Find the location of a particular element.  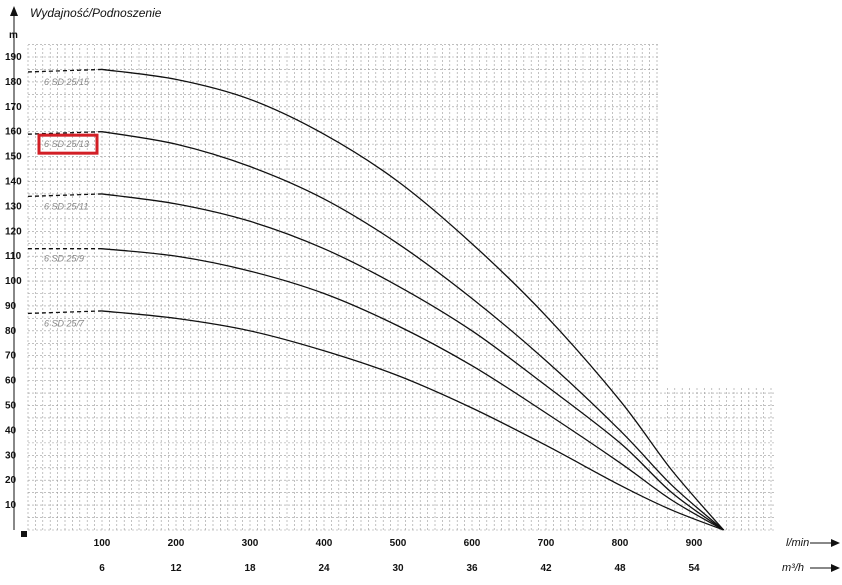

x2-tick-label: 18 is located at coordinates (250, 568).